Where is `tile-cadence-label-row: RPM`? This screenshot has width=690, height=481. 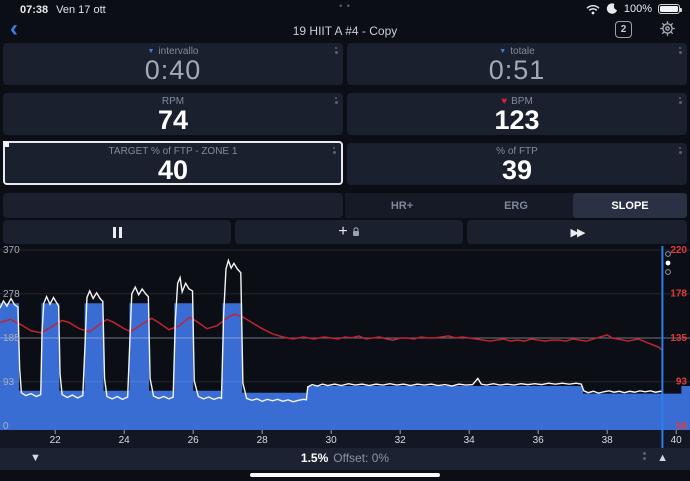
tile-cadence-label-row: RPM is located at coordinates (173, 101).